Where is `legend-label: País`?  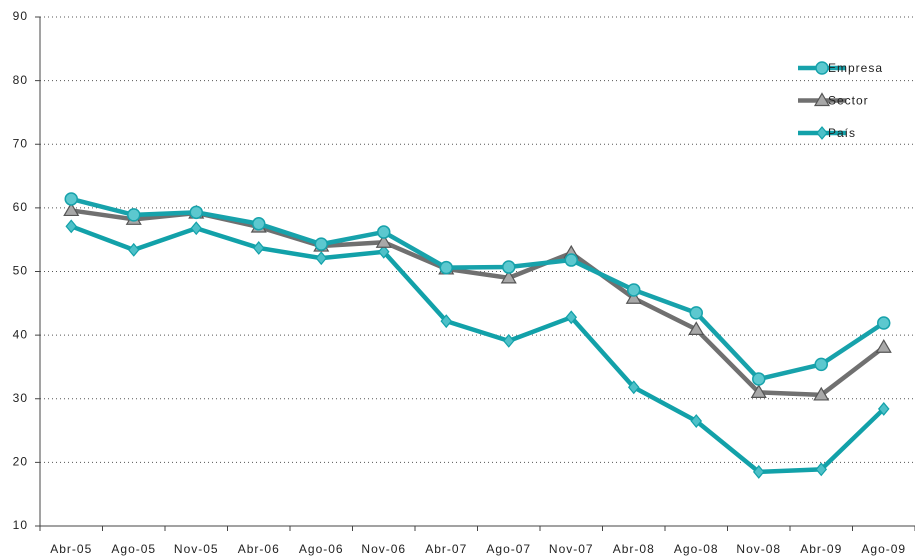 legend-label: País is located at coordinates (842, 133).